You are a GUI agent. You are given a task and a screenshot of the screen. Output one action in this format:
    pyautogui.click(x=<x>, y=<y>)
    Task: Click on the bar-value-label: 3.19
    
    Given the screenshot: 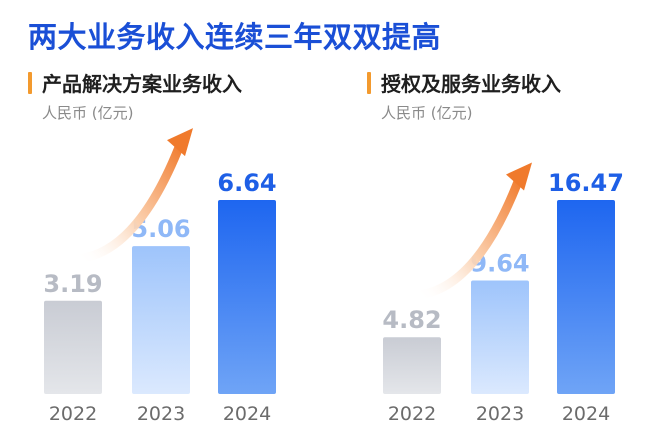 What is the action you would take?
    pyautogui.click(x=72, y=284)
    